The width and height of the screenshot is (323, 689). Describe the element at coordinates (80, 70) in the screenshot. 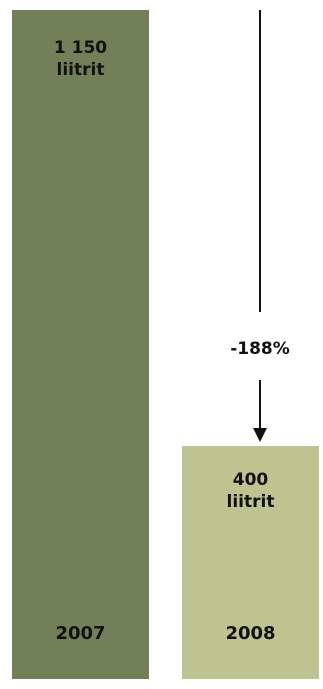

I see `bar-value-unit-2007: liitrit` at that location.